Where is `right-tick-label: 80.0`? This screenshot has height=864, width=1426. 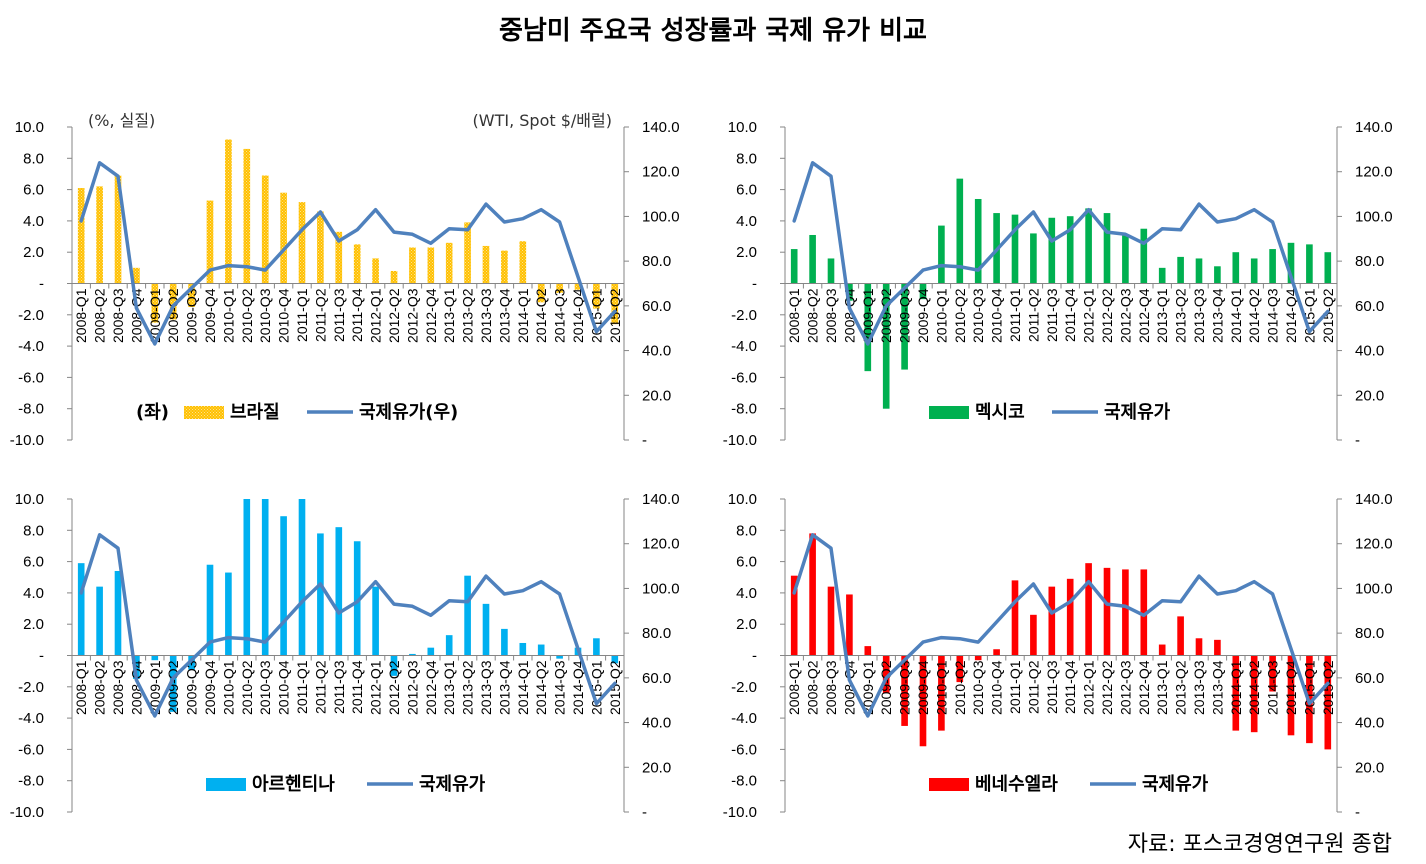
right-tick-label: 80.0 is located at coordinates (656, 261).